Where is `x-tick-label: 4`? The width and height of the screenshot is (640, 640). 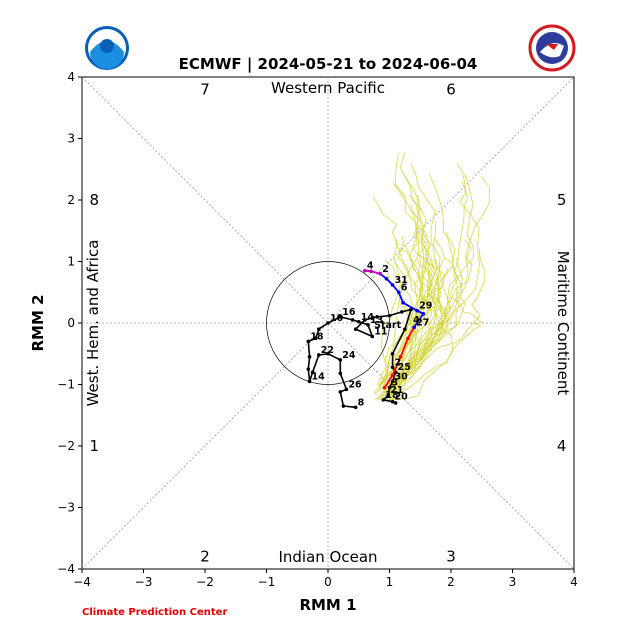 x-tick-label: 4 is located at coordinates (574, 582).